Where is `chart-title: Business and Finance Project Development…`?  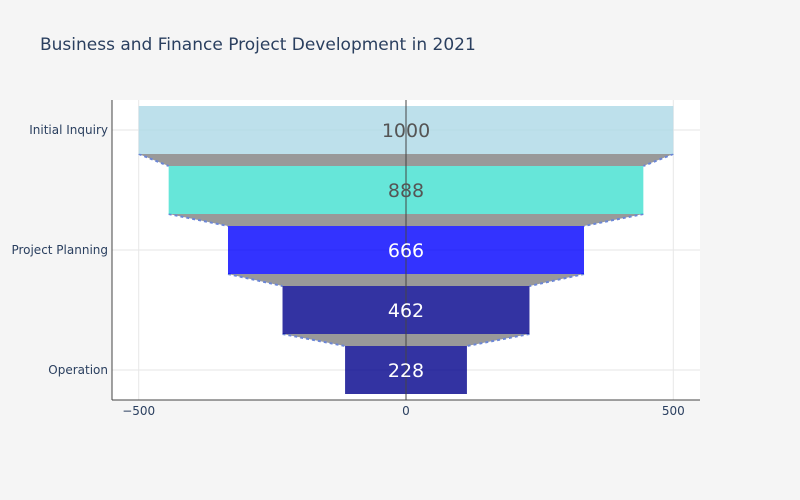 chart-title: Business and Finance Project Development… is located at coordinates (258, 45).